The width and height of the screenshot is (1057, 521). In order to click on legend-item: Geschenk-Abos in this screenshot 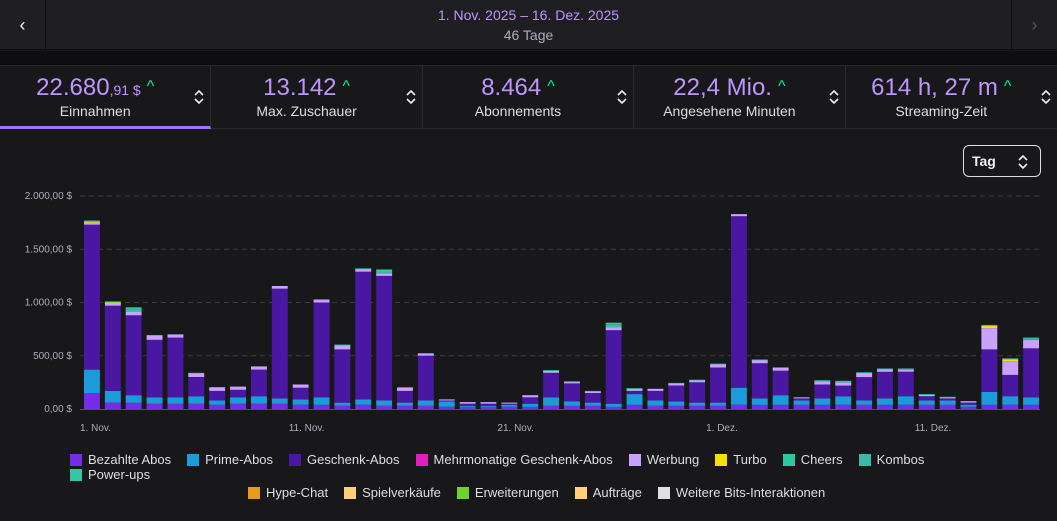, I will do `click(344, 459)`.